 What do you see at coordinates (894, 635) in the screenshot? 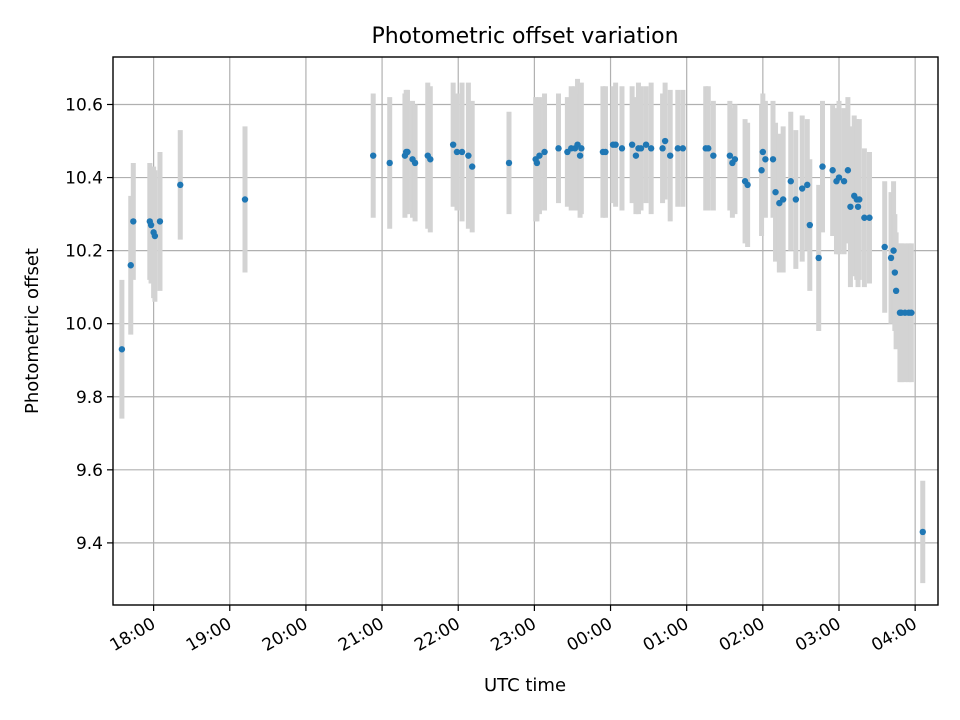
I see `x-tick-label: 04:00` at bounding box center [894, 635].